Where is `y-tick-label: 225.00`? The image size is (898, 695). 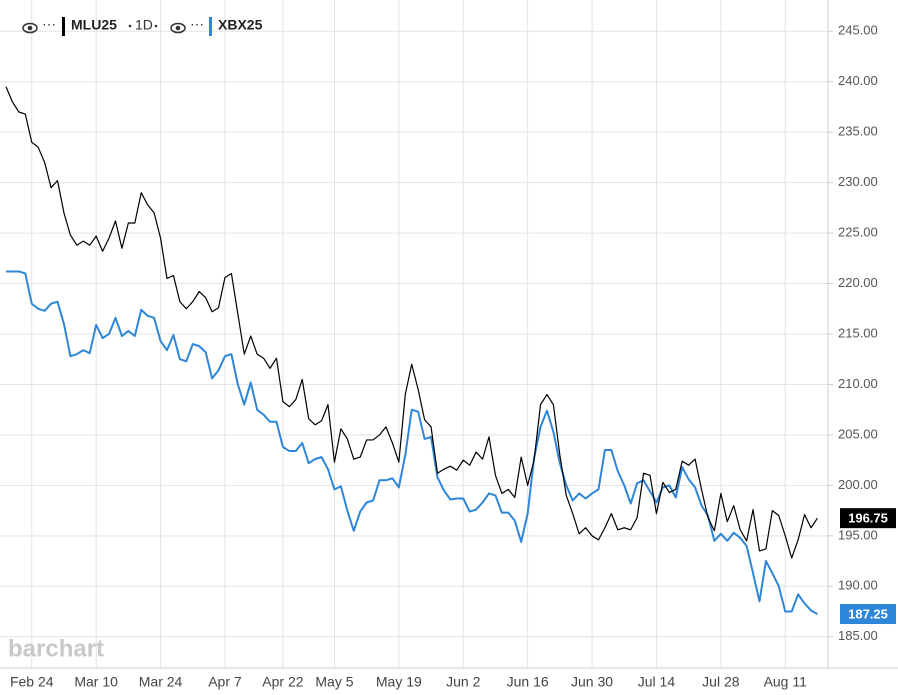 y-tick-label: 225.00 is located at coordinates (858, 232).